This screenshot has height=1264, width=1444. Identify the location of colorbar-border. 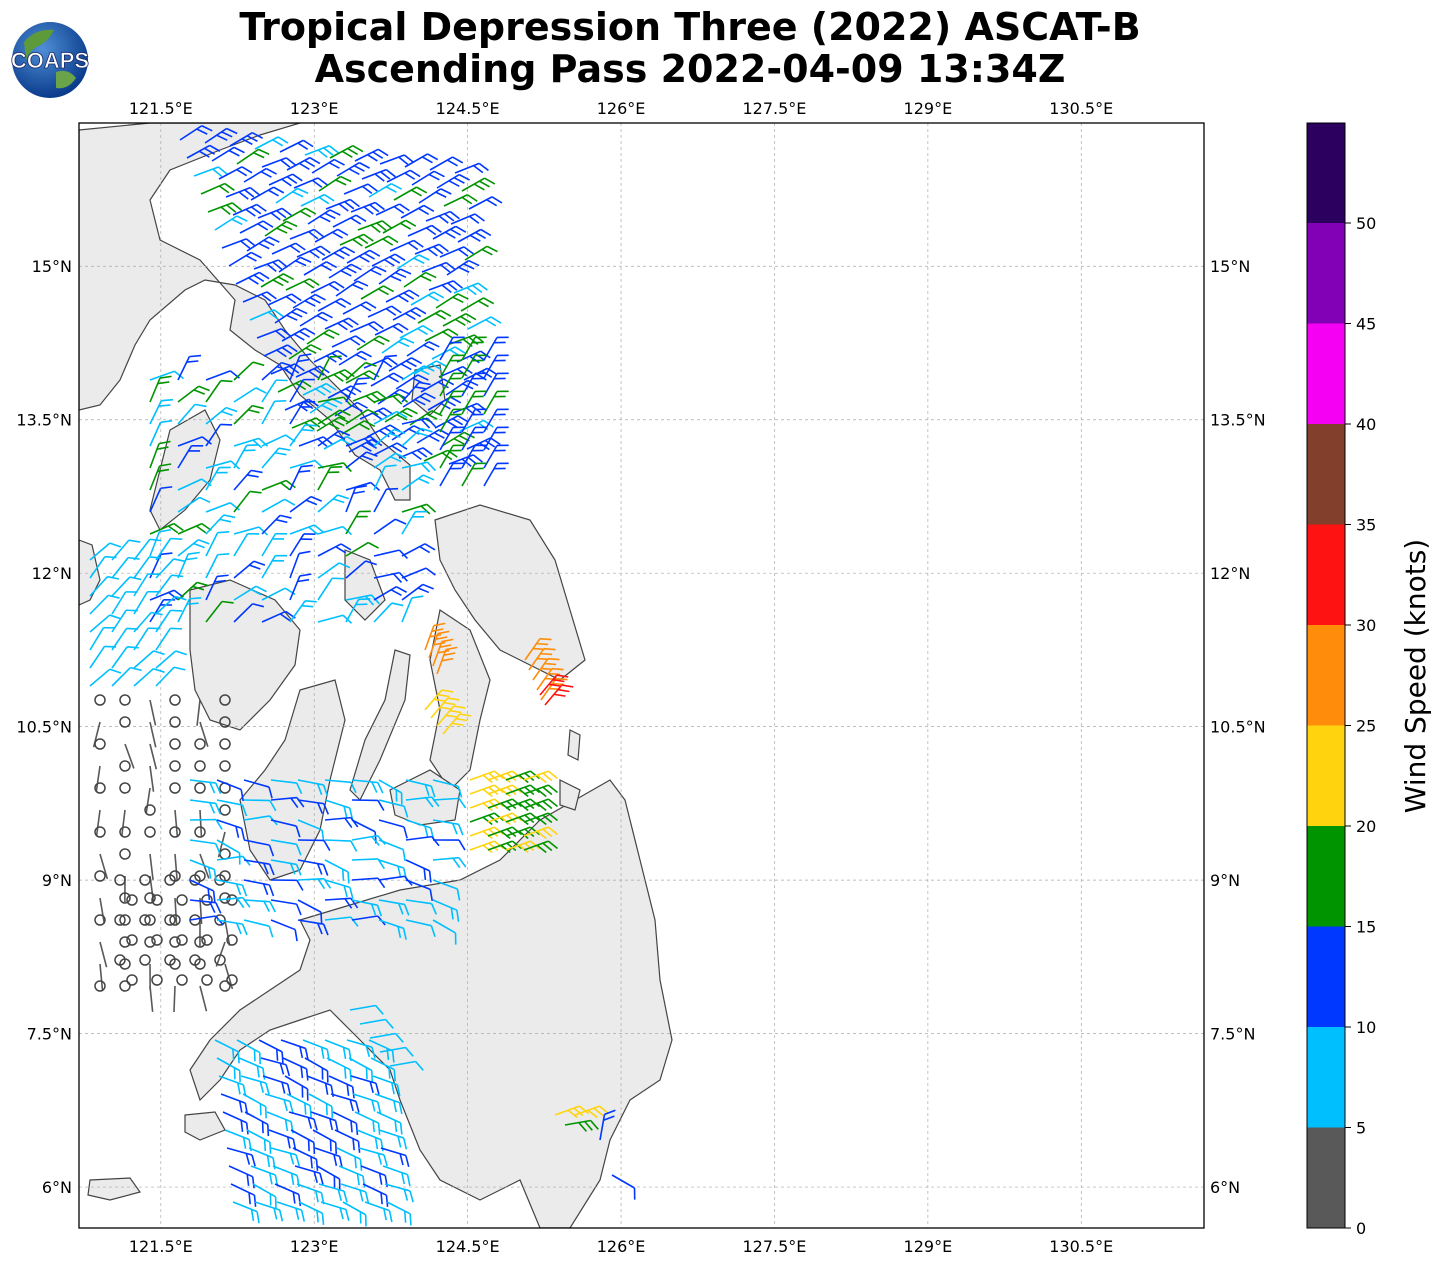
(1326, 675).